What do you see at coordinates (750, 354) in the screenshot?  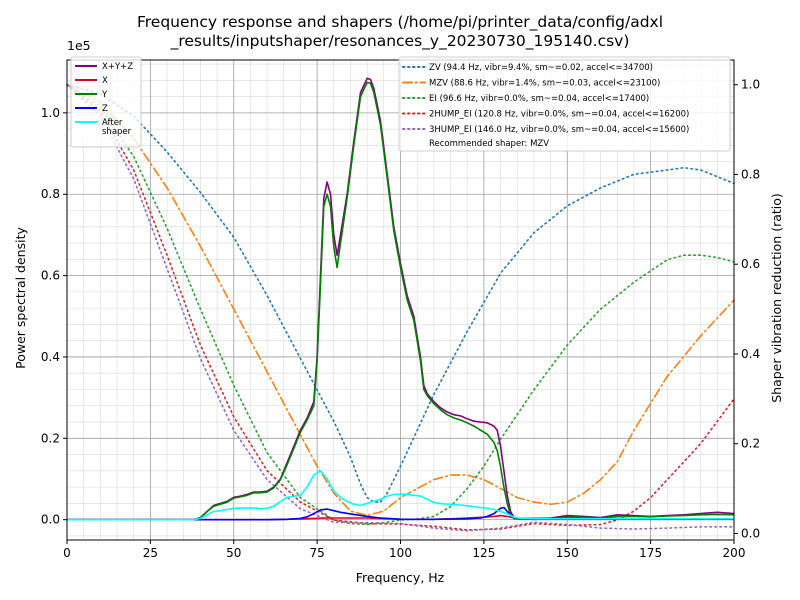 I see `y2-tick-label: 0.4` at bounding box center [750, 354].